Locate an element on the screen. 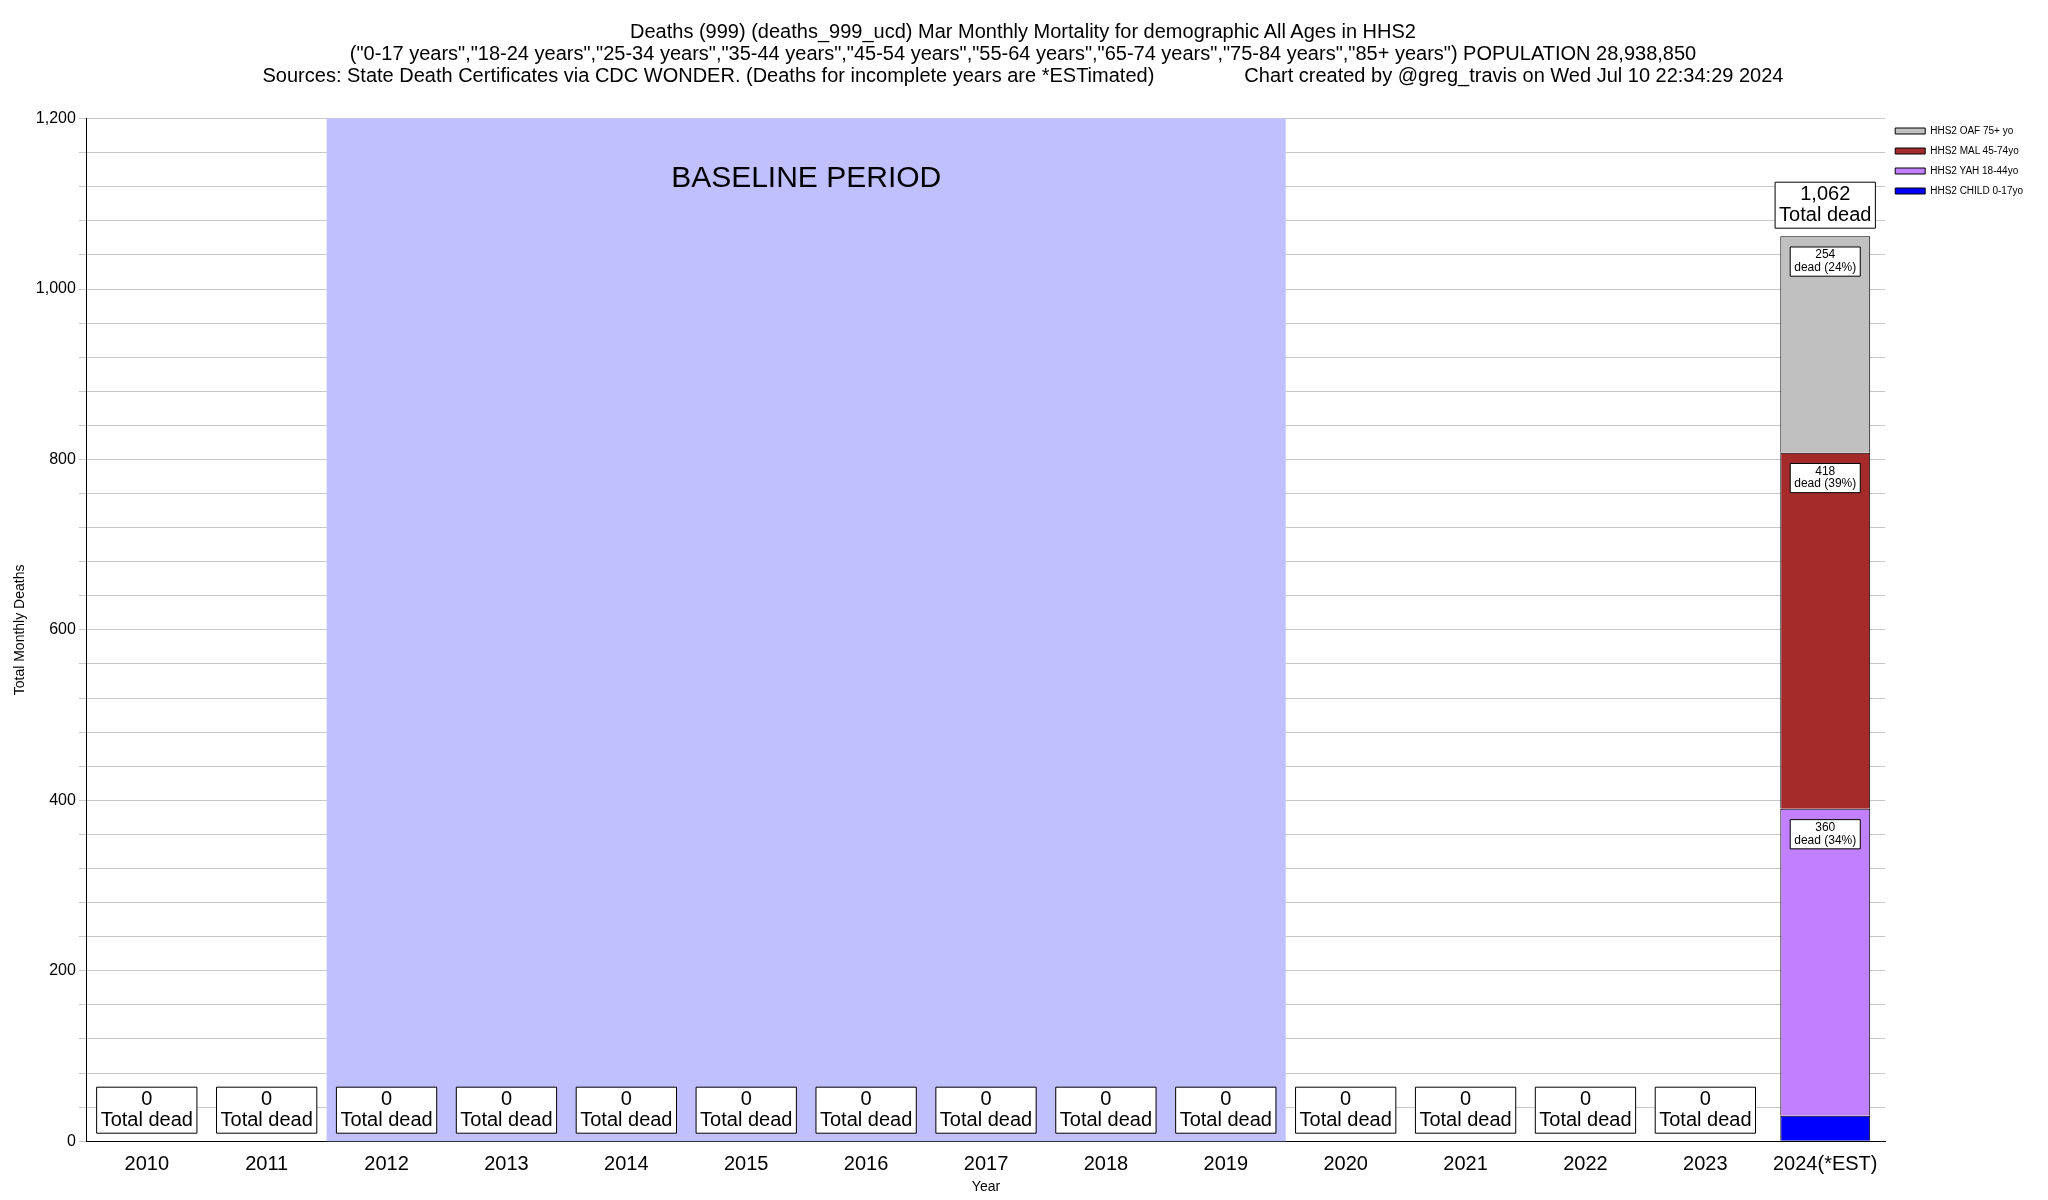  y-axis-title: Total Monthly Deaths is located at coordinates (19, 630).